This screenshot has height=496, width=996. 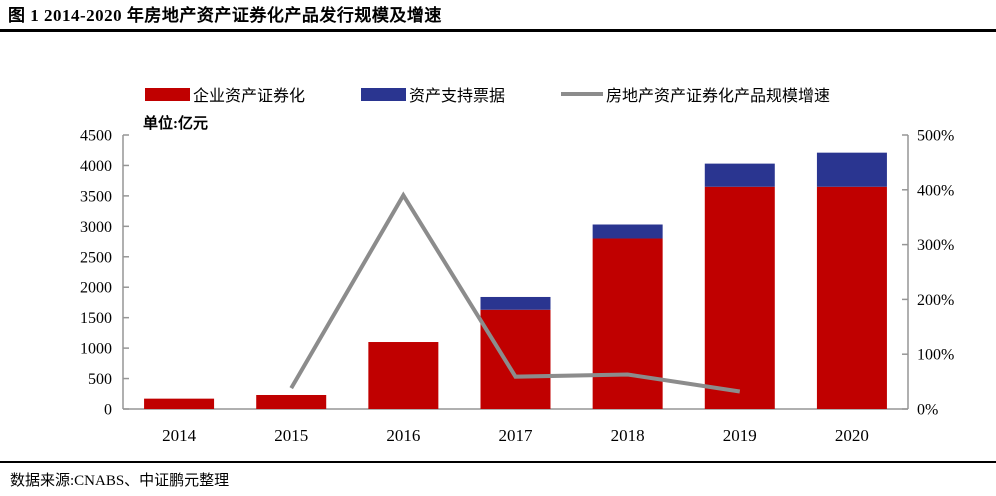 I want to click on legend-label-growth-rate: 房地产资产证券化产品规模增速, so click(x=718, y=96).